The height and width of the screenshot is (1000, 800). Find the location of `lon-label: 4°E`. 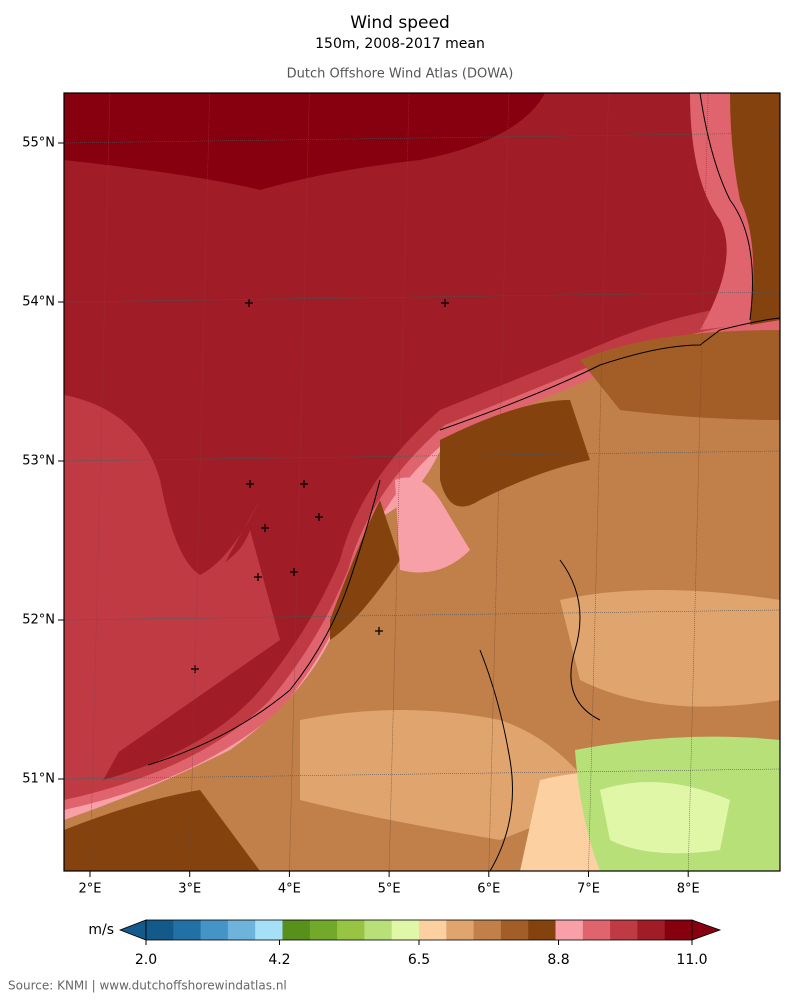

lon-label: 4°E is located at coordinates (289, 889).